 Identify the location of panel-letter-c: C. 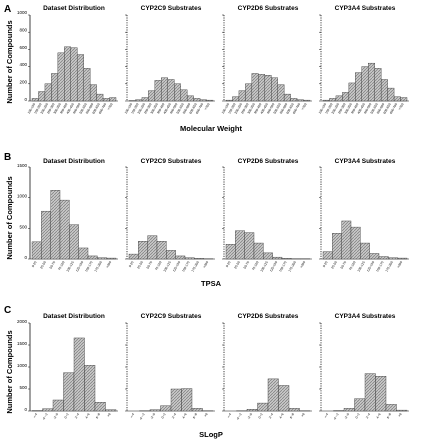
(7, 310).